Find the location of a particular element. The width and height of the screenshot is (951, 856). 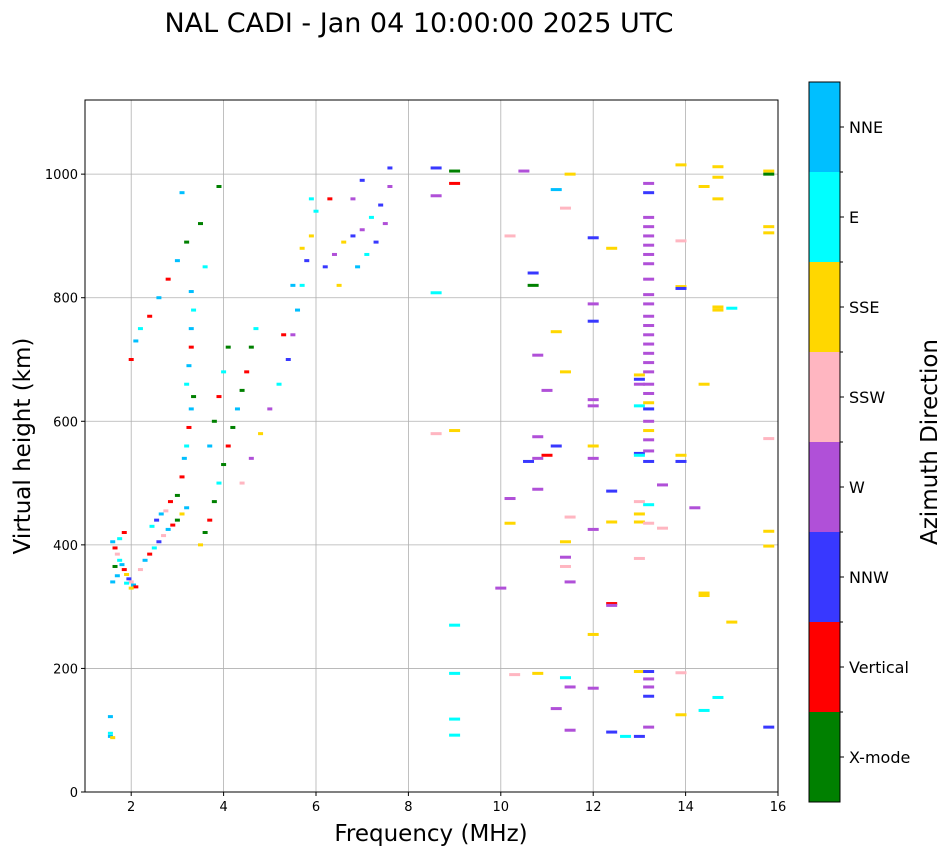

colorbar-segment-sse is located at coordinates (824, 307).